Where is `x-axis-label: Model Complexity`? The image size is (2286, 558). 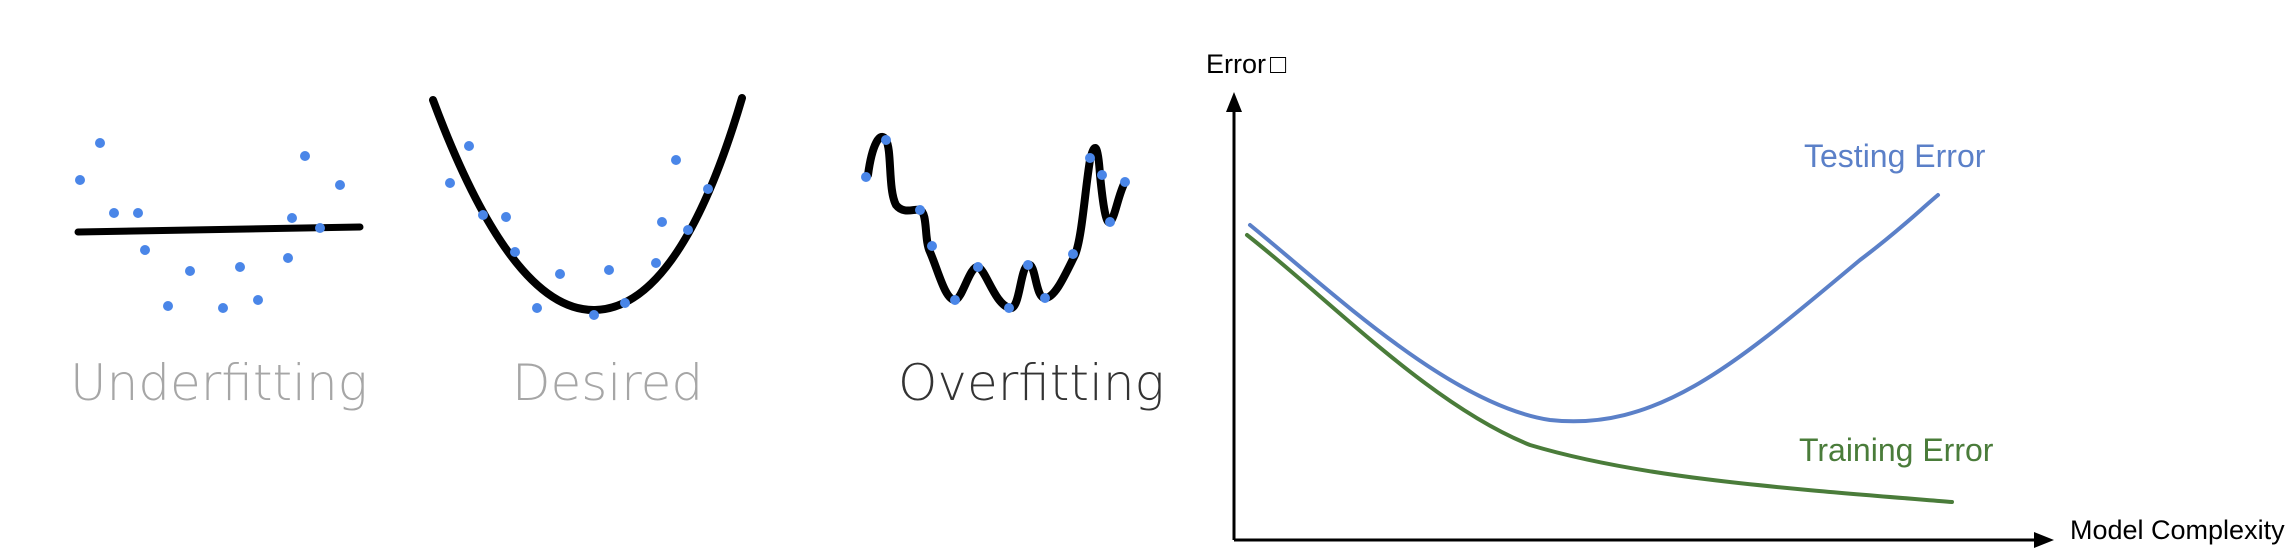
x-axis-label: Model Complexity is located at coordinates (2177, 530).